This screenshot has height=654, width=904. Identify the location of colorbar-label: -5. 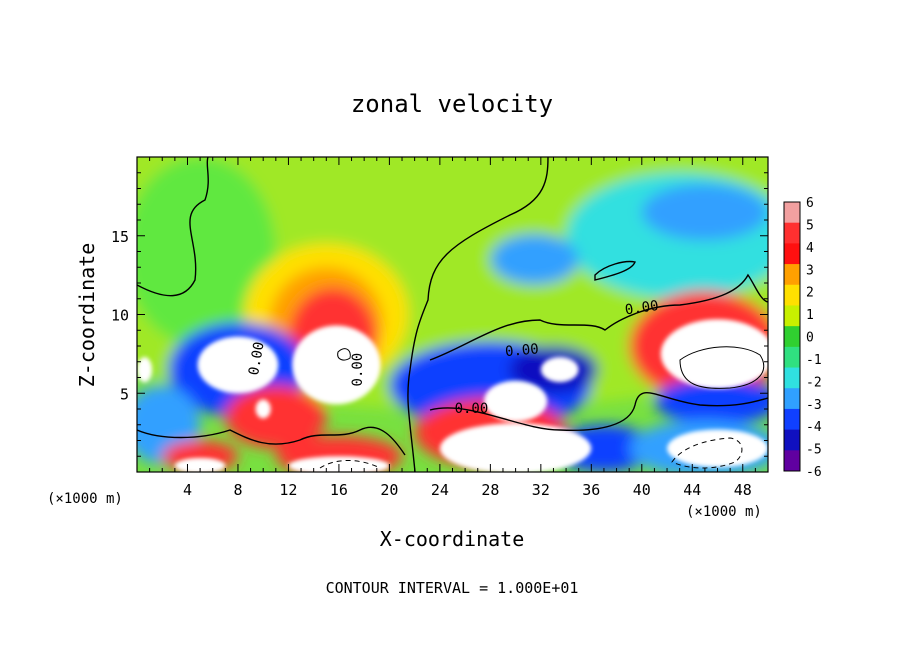
(814, 450).